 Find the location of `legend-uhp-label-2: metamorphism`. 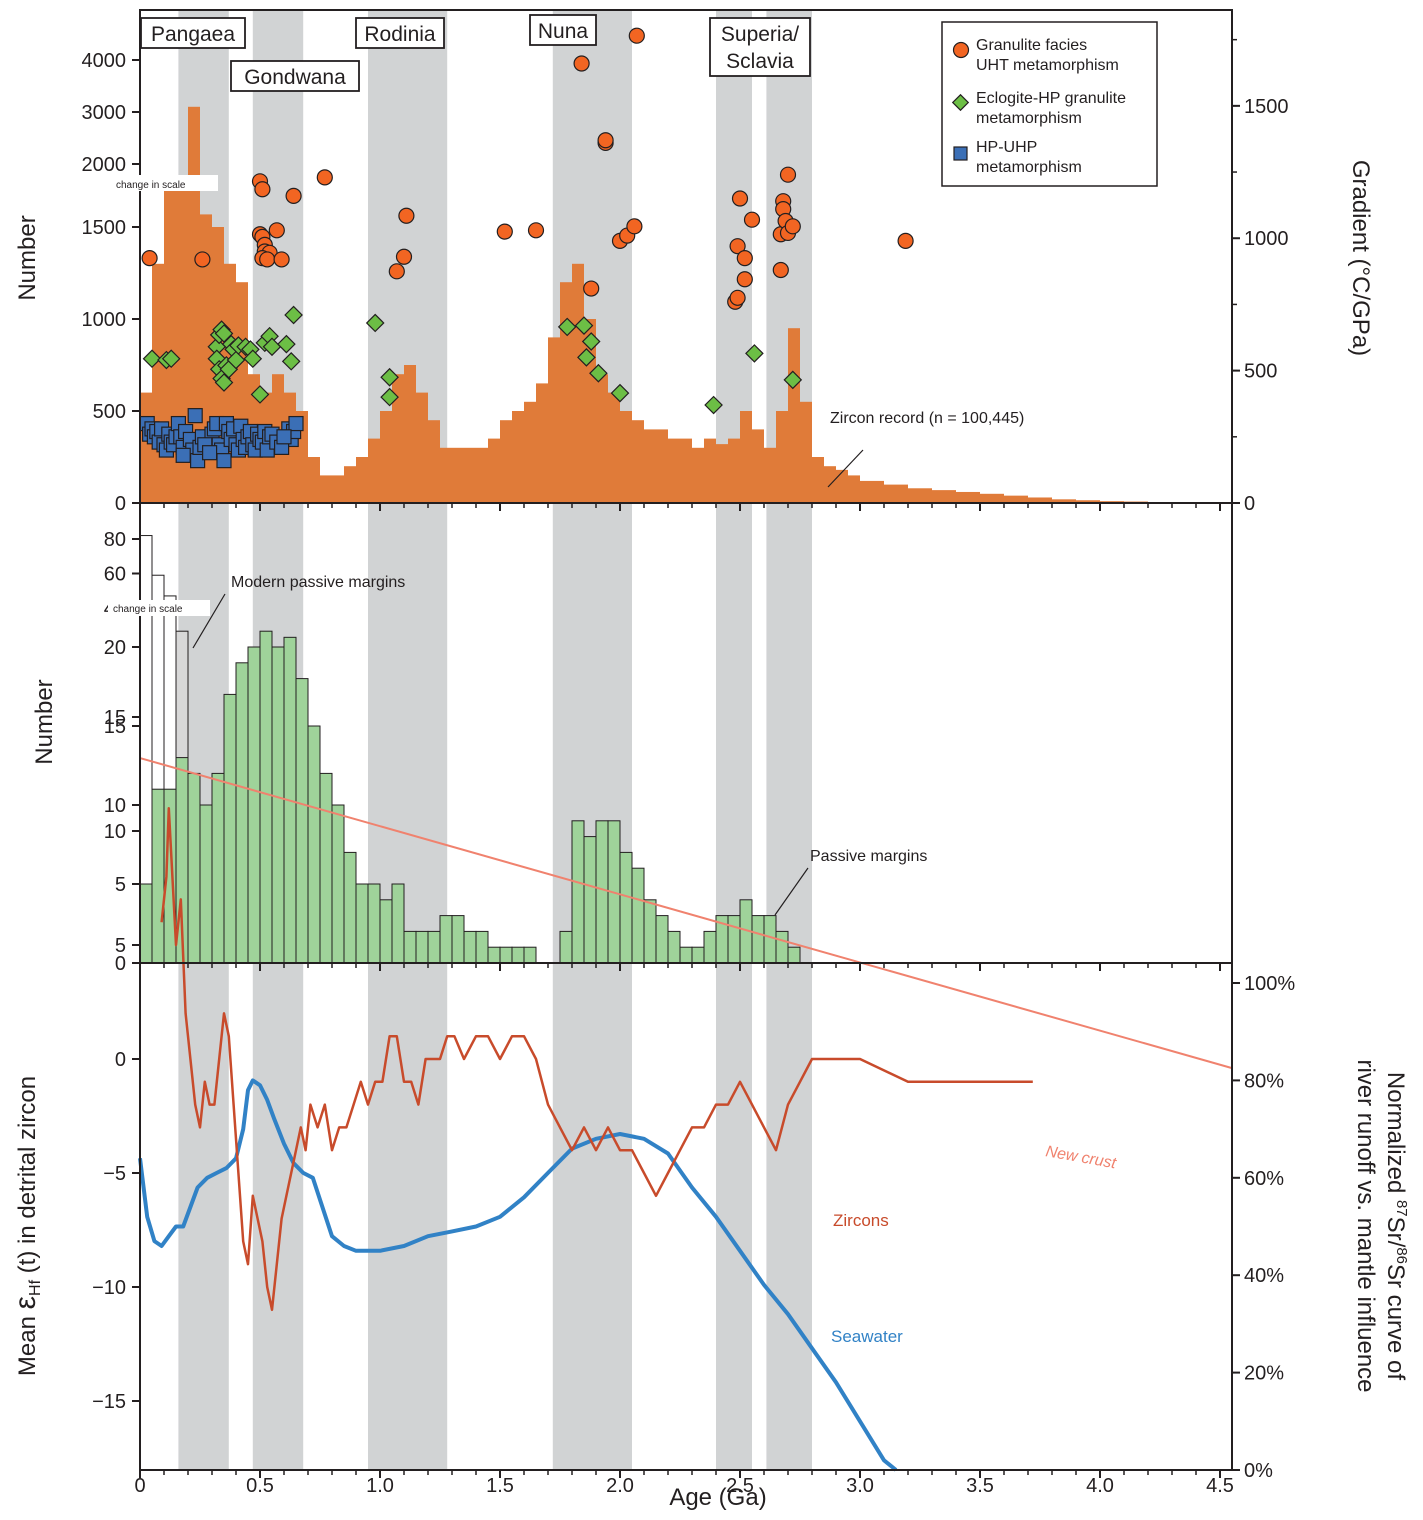

legend-uhp-label-2: metamorphism is located at coordinates (1029, 167).